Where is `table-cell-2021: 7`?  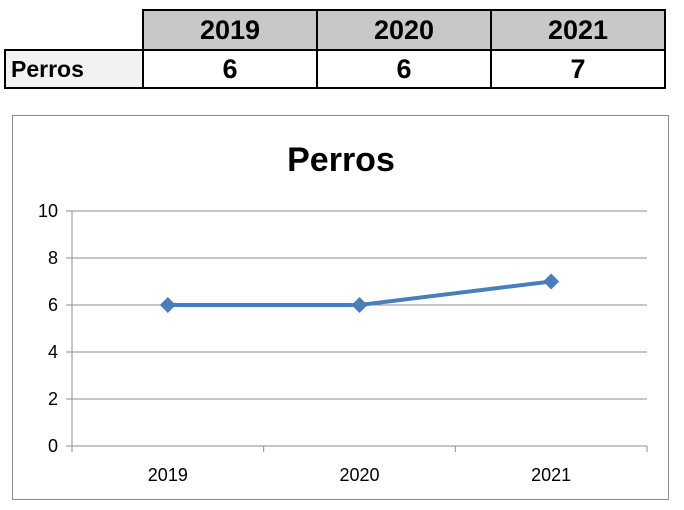 table-cell-2021: 7 is located at coordinates (578, 69).